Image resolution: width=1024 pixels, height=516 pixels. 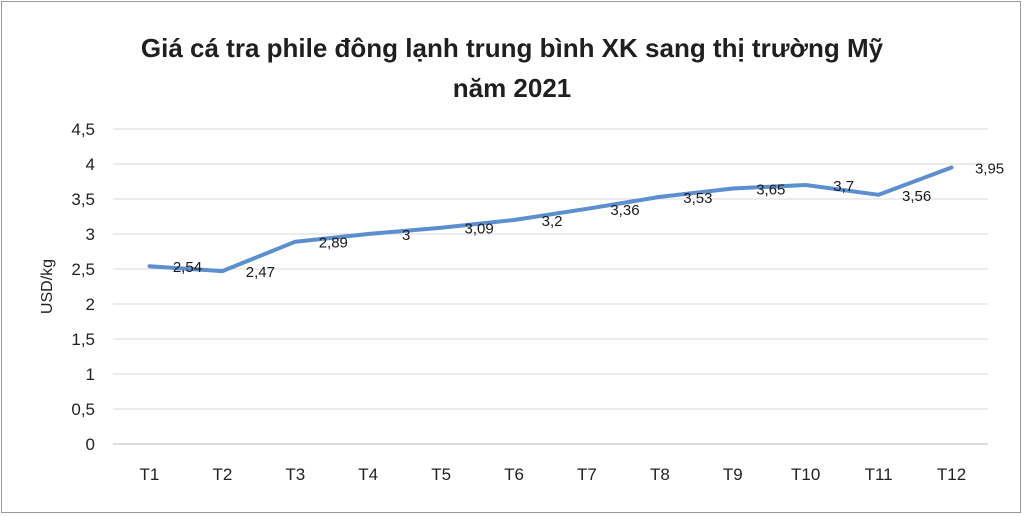 What do you see at coordinates (553, 474) in the screenshot?
I see `x-axis-ticks: T1 T2 T3 T4 T5 T6 T7 T8 T9 T10 T11 T12` at bounding box center [553, 474].